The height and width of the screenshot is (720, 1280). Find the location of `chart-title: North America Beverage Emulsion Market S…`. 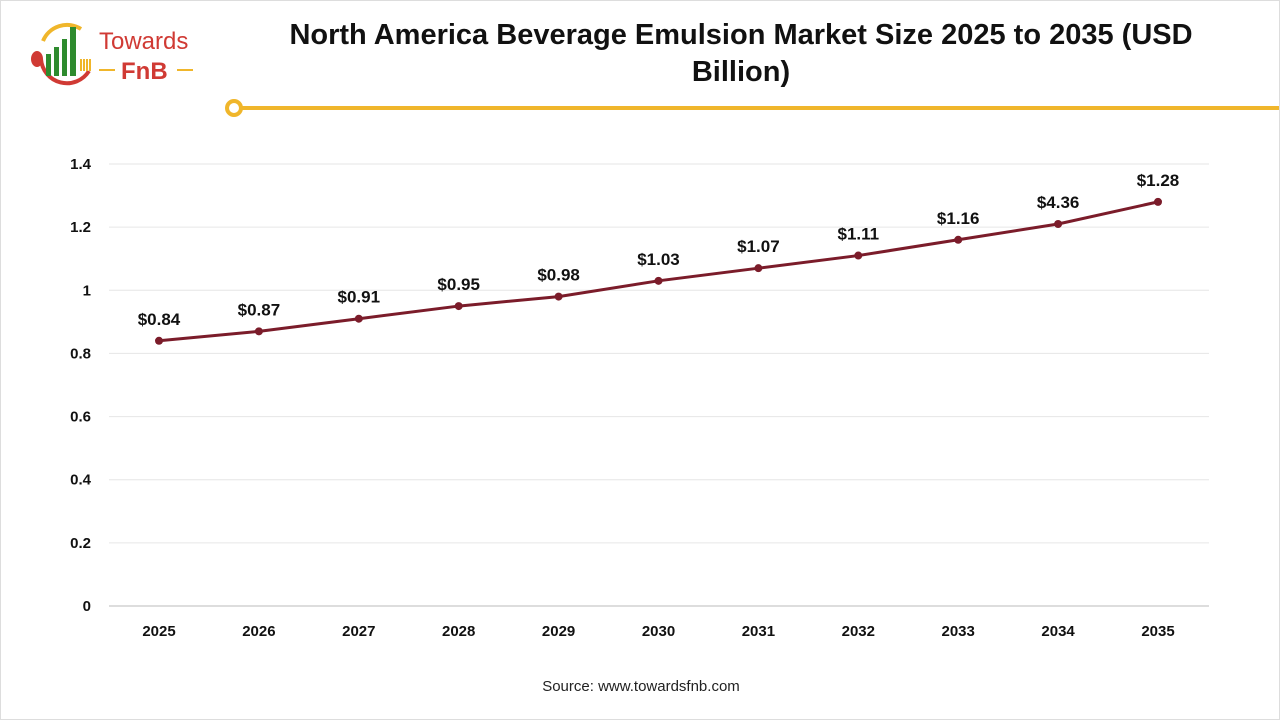

chart-title: North America Beverage Emulsion Market S… is located at coordinates (741, 53).